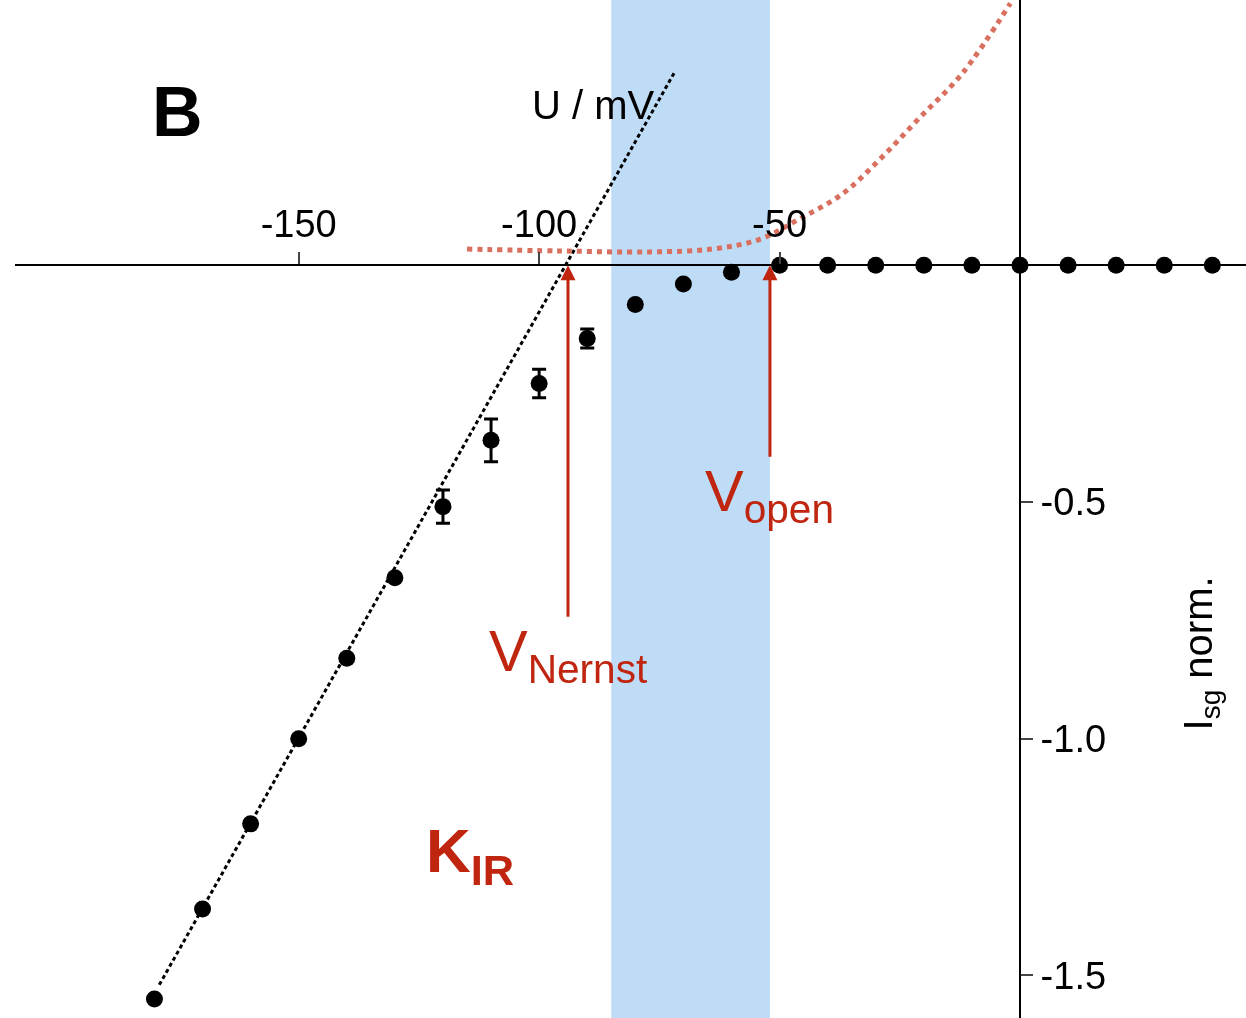 The image size is (1246, 1018). I want to click on x-tick-label: -100, so click(539, 223).